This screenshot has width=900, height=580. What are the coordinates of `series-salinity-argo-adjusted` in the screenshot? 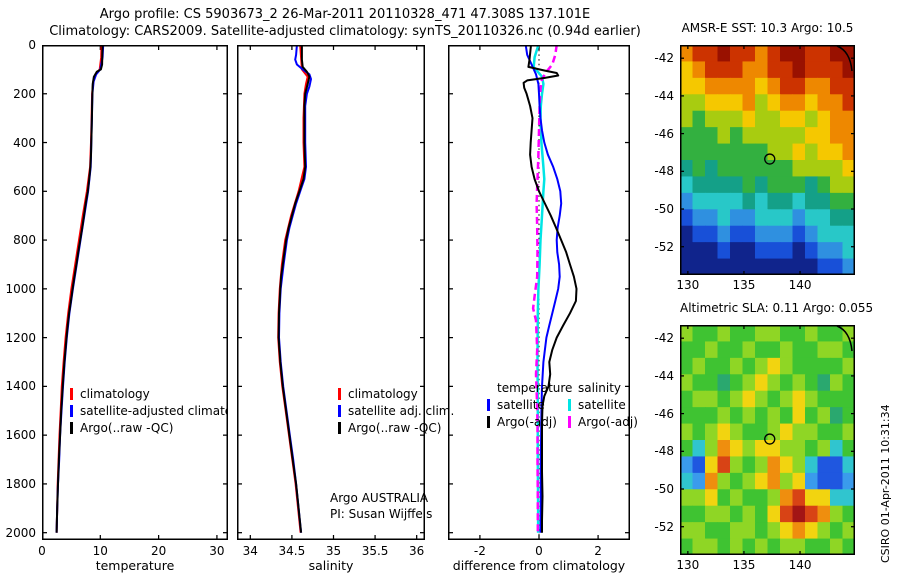 It's located at (544, 289).